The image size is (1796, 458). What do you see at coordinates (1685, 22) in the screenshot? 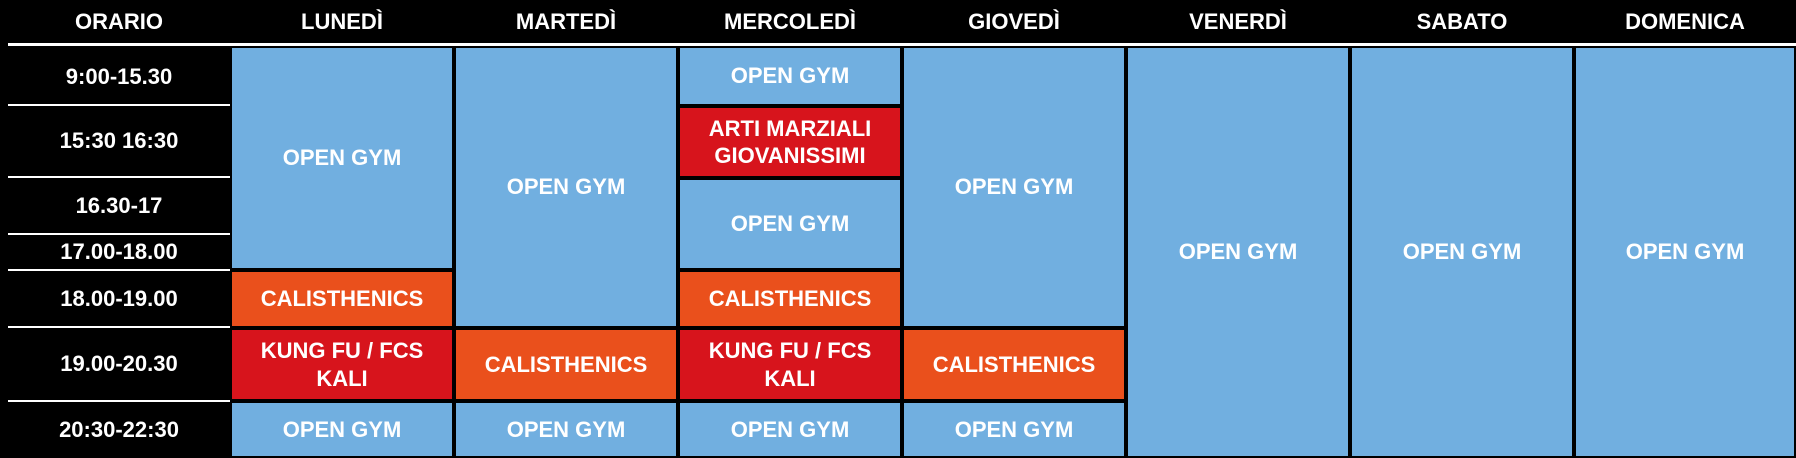
I see `header-day-sunday: DOMENICA` at bounding box center [1685, 22].